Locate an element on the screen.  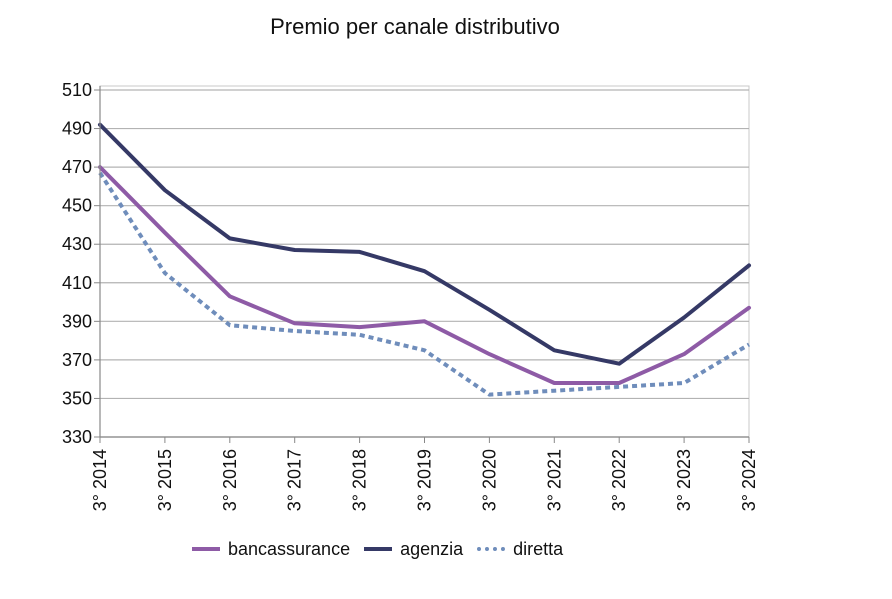
legend: bancassurance agenzia diretta is located at coordinates (384, 549).